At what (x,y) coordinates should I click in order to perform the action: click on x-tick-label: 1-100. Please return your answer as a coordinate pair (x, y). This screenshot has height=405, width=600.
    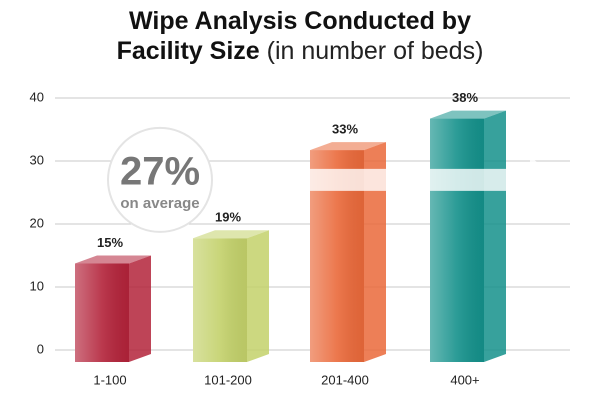
    Looking at the image, I should click on (109, 379).